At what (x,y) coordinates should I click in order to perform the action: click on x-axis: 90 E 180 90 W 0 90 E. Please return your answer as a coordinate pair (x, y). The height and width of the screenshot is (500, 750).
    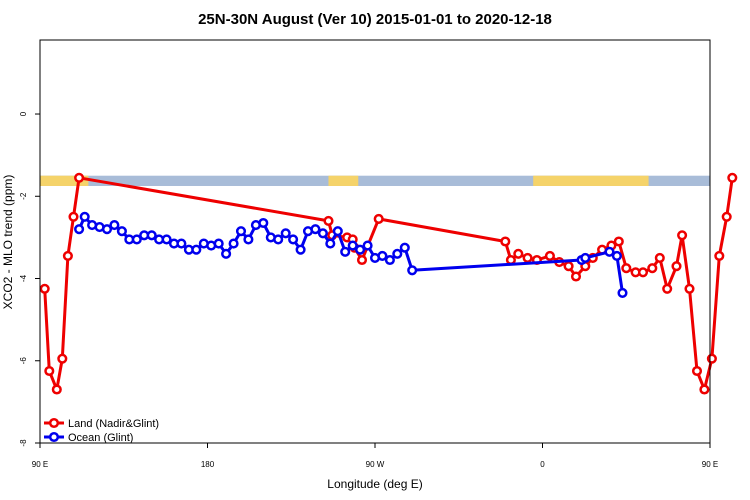
    Looking at the image, I should click on (375, 456).